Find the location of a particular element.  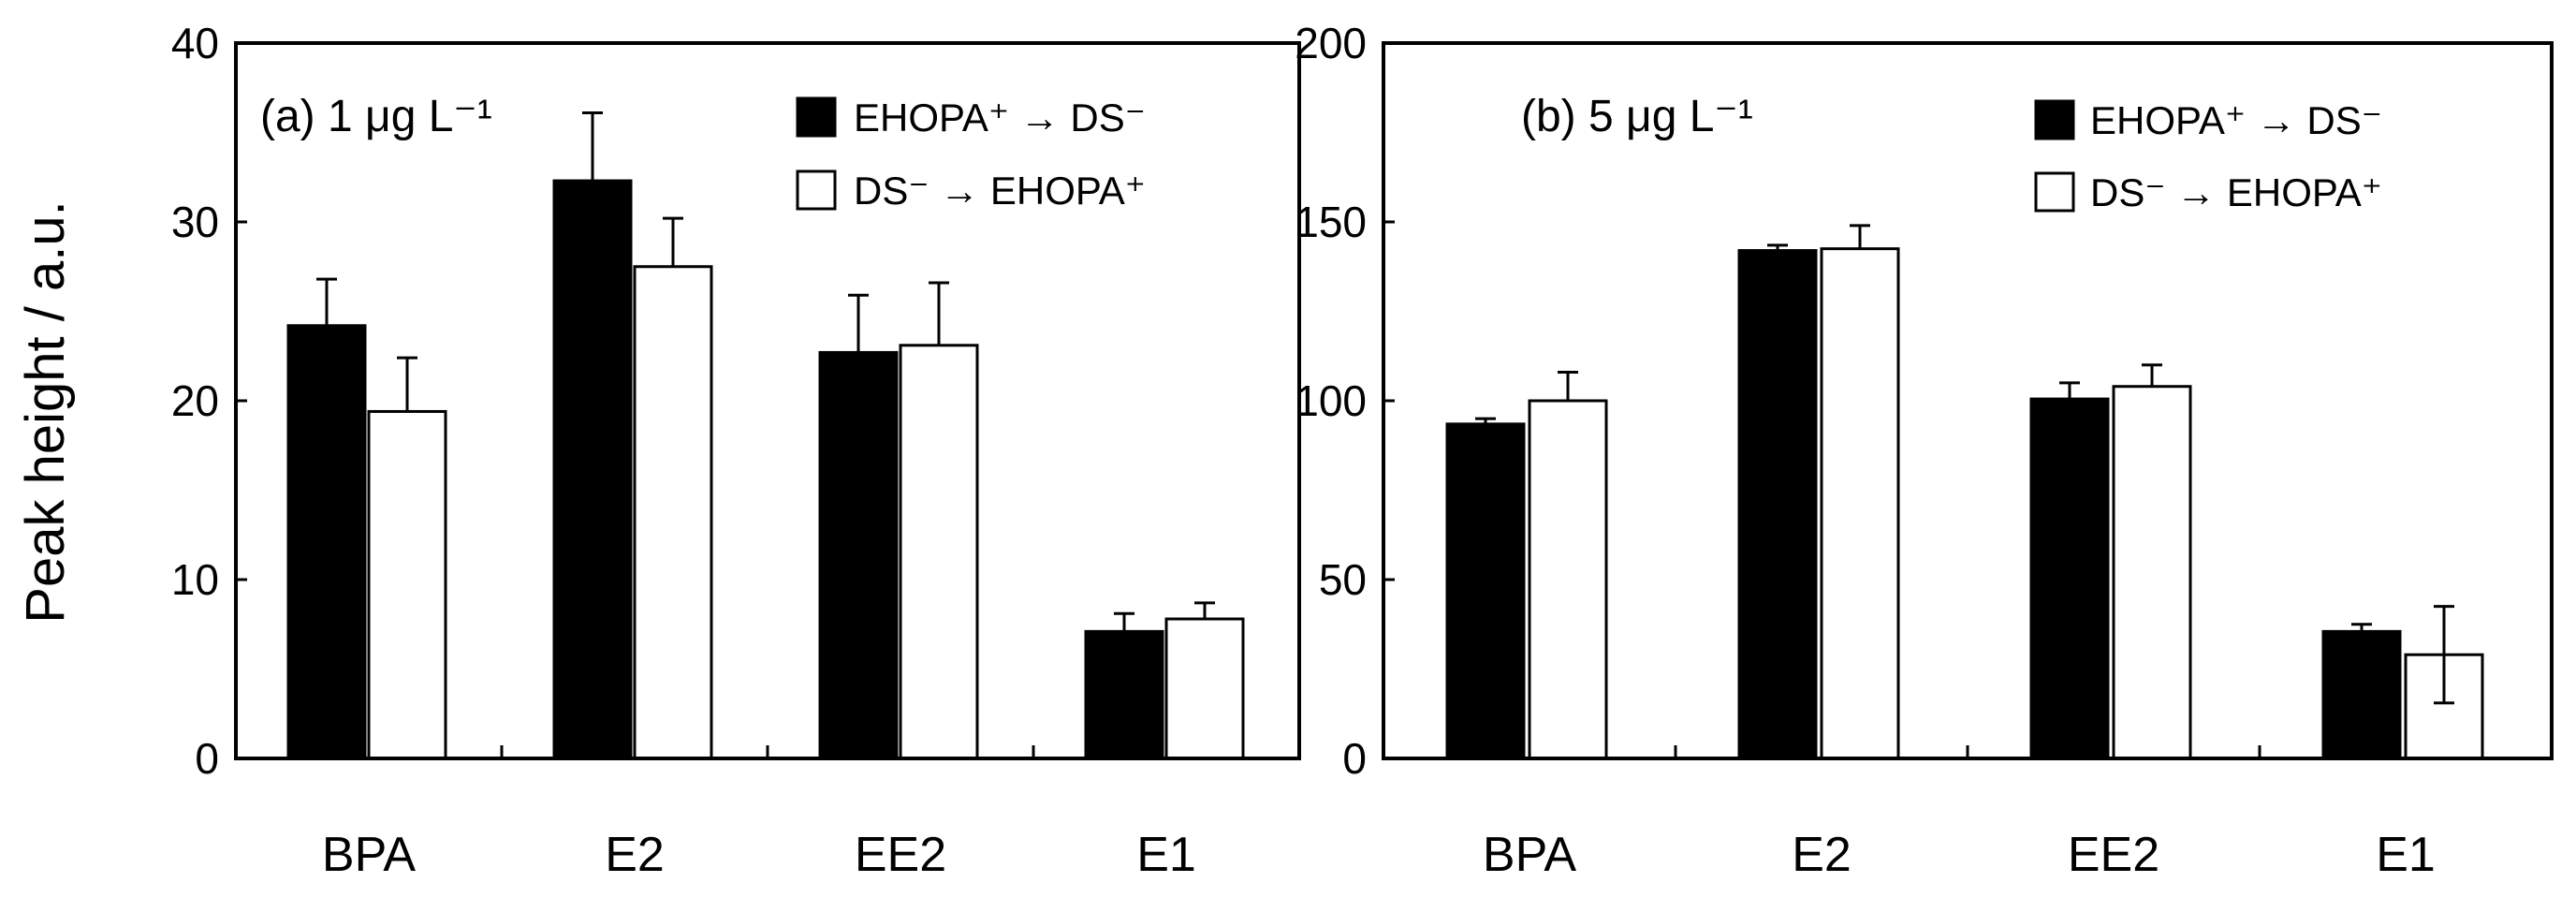

panel-label: (b) 5 μg L⁻¹ is located at coordinates (1637, 116).